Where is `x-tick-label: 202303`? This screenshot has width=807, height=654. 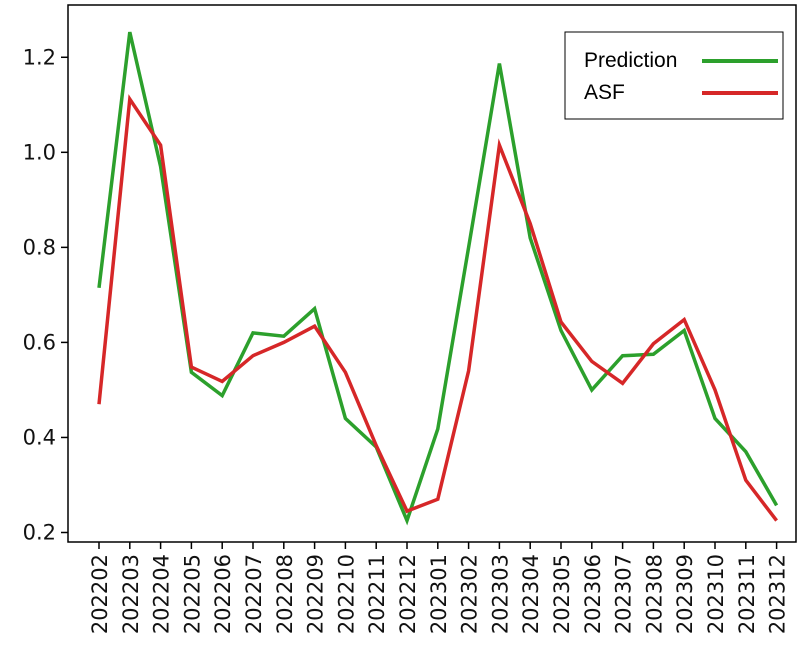
x-tick-label: 202303 is located at coordinates (500, 594).